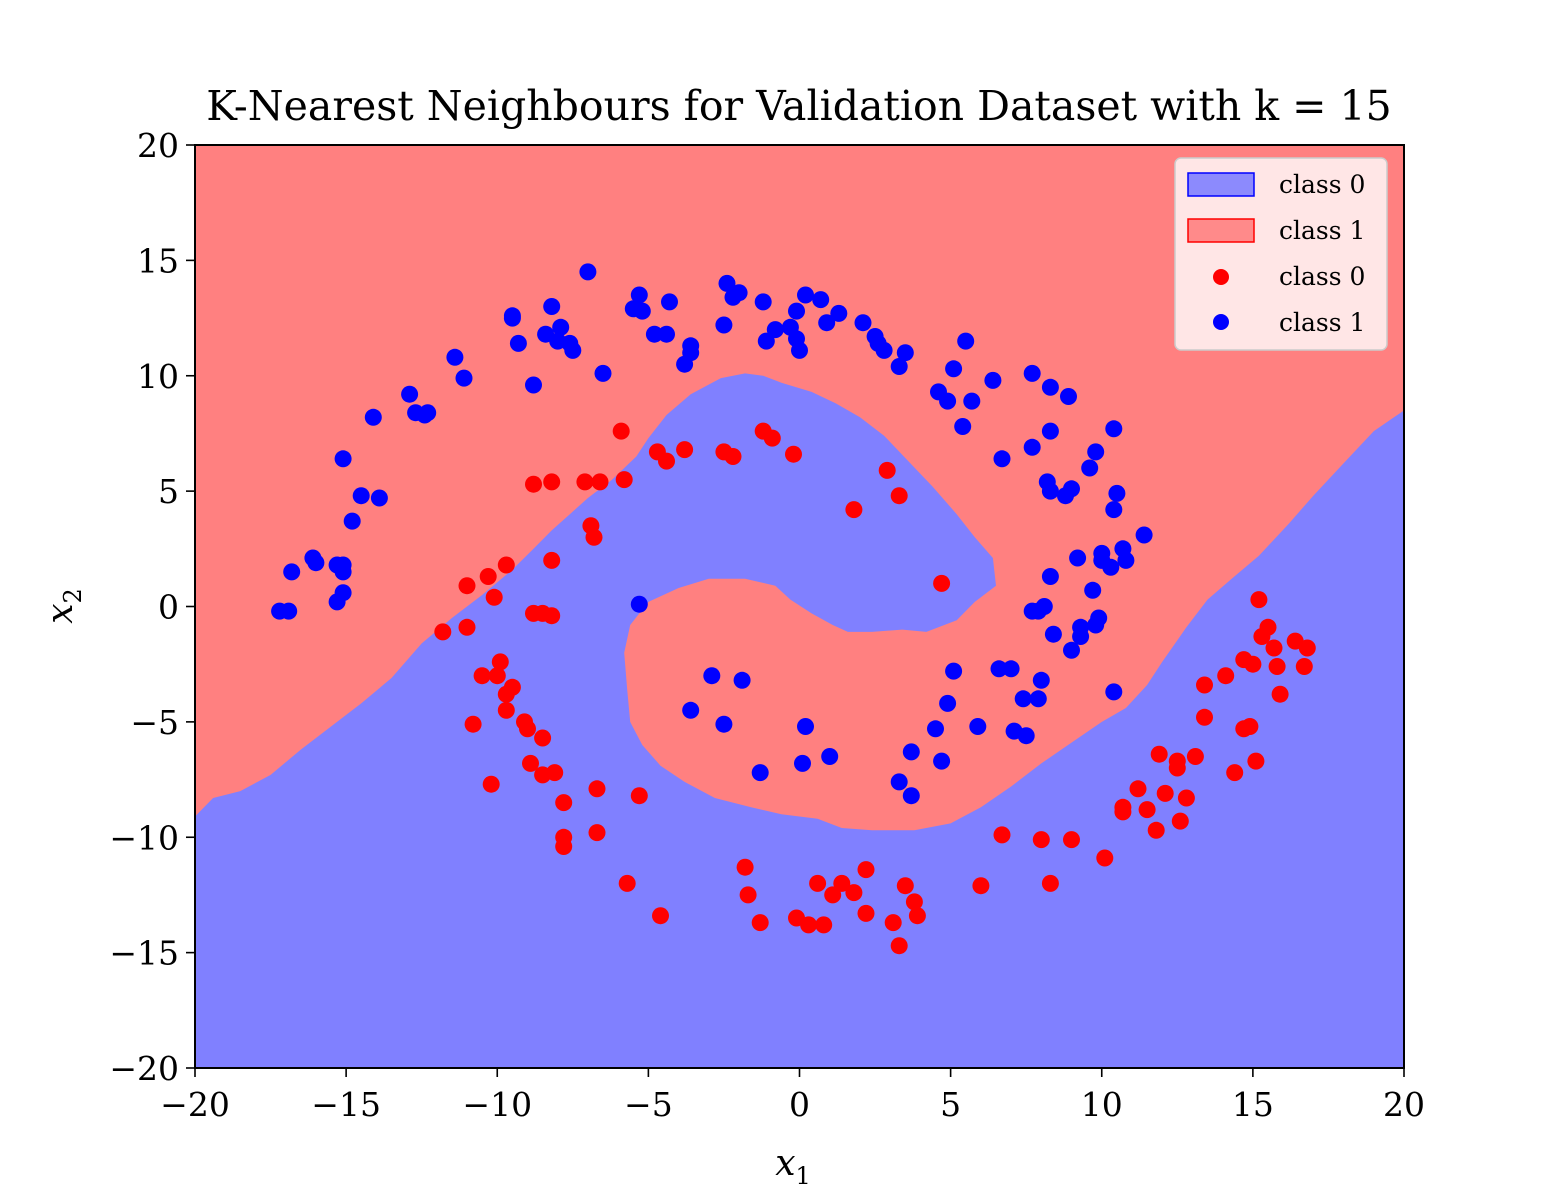  What do you see at coordinates (346, 1104) in the screenshot?
I see `x-tick-label-1: −15` at bounding box center [346, 1104].